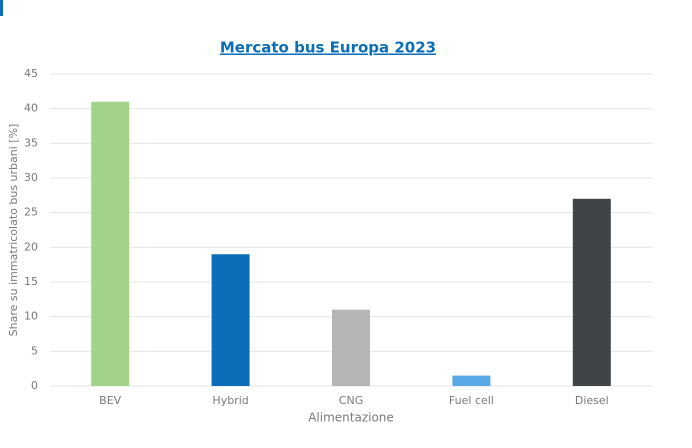 Image resolution: width=692 pixels, height=448 pixels. I want to click on y-tick-label: 5, so click(34, 350).